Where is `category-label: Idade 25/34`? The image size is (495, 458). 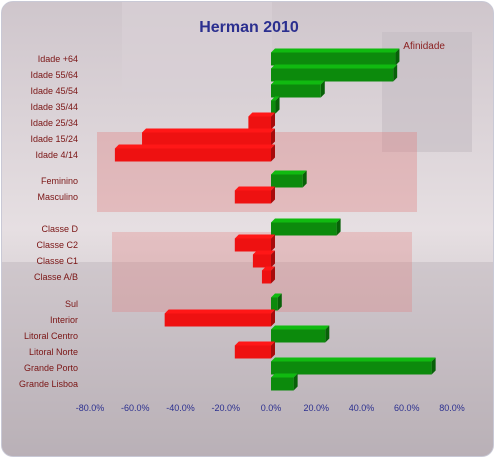 category-label: Idade 25/34 is located at coordinates (54, 123).